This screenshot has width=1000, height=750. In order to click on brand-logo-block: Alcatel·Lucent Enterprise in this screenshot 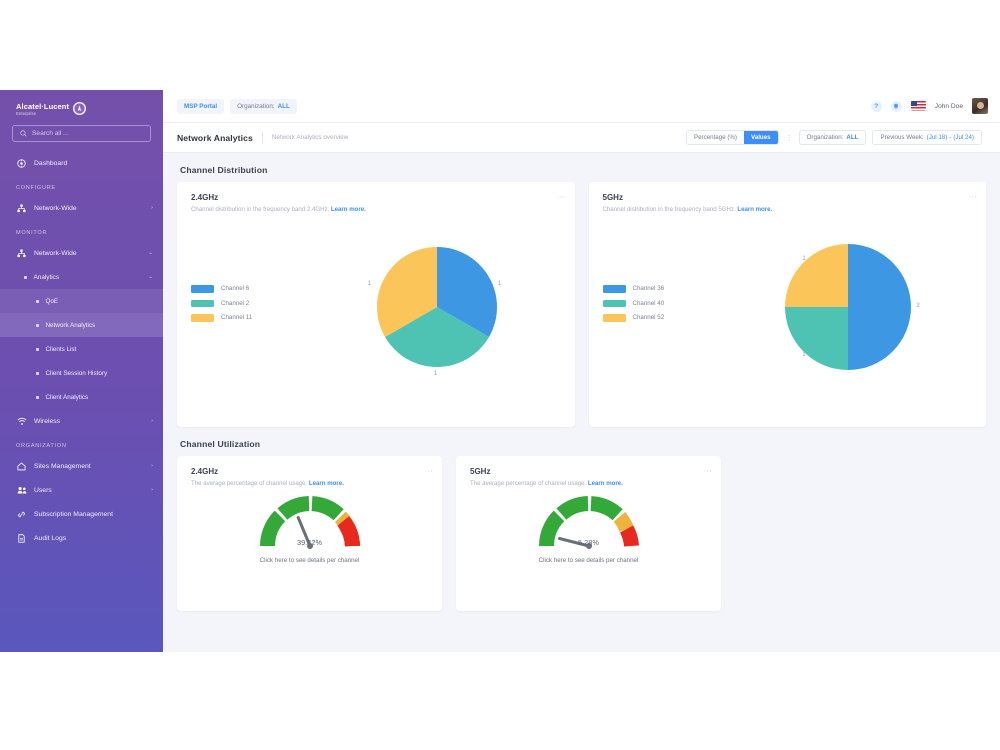, I will do `click(81, 103)`.